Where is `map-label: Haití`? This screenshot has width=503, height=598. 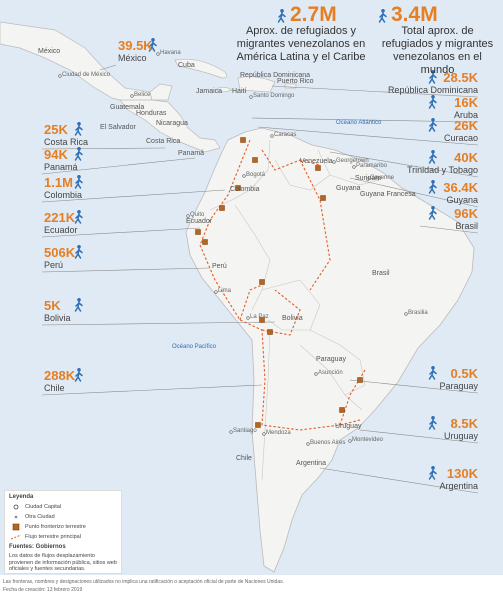
map-label: Haití is located at coordinates (239, 91).